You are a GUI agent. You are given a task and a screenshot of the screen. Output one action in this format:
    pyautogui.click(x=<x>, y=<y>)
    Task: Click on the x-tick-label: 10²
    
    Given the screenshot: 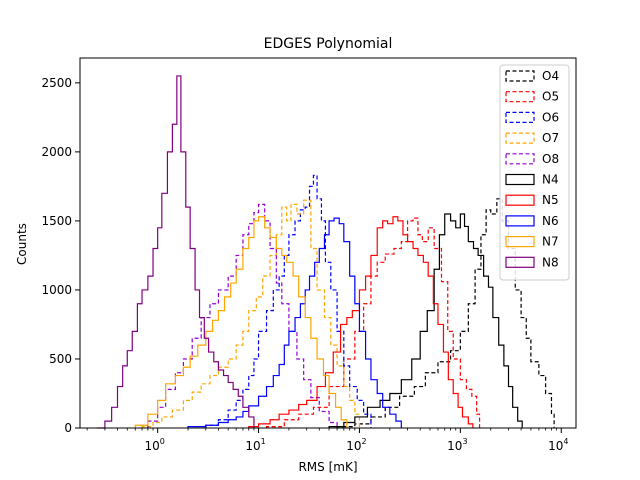 What is the action you would take?
    pyautogui.click(x=356, y=445)
    